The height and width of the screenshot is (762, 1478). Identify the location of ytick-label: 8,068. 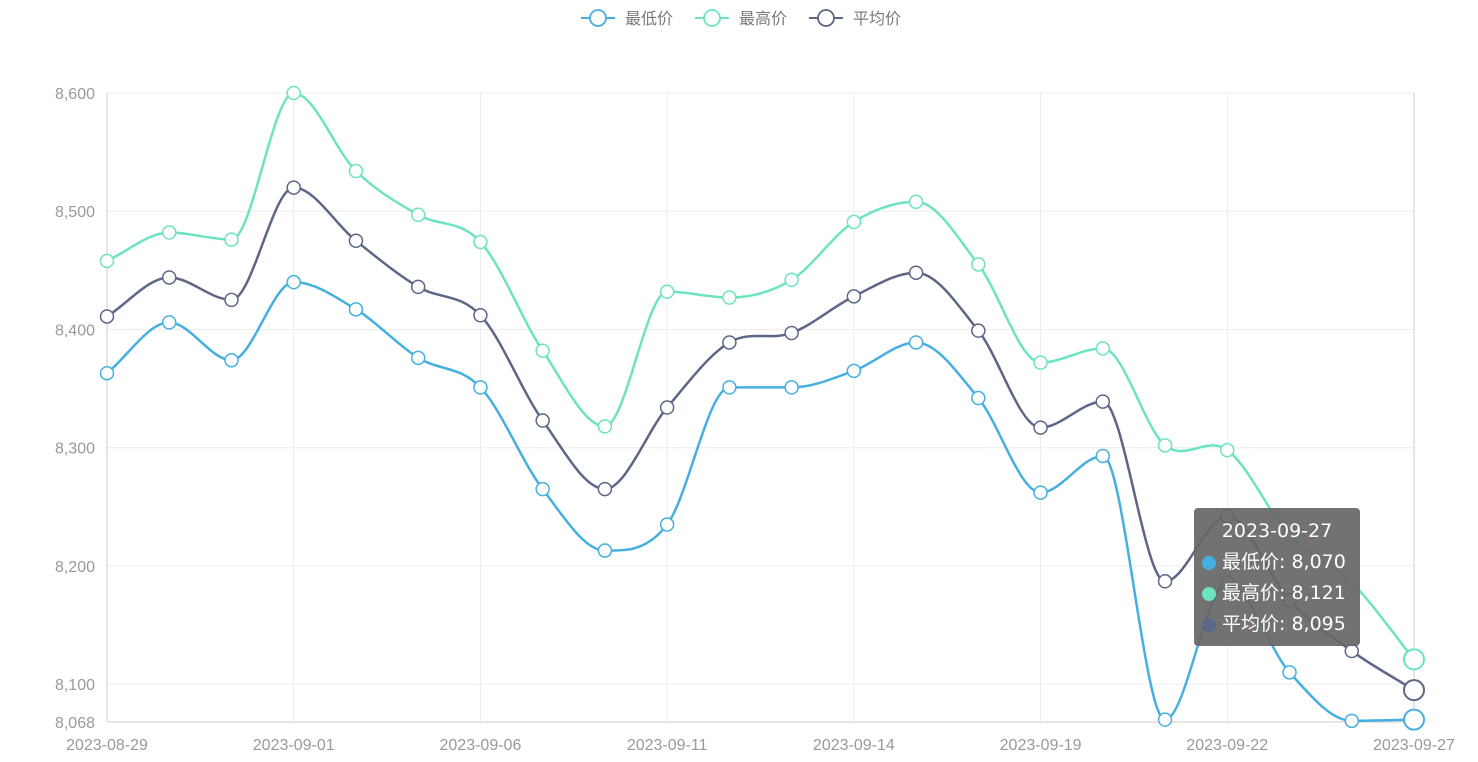
(75, 723).